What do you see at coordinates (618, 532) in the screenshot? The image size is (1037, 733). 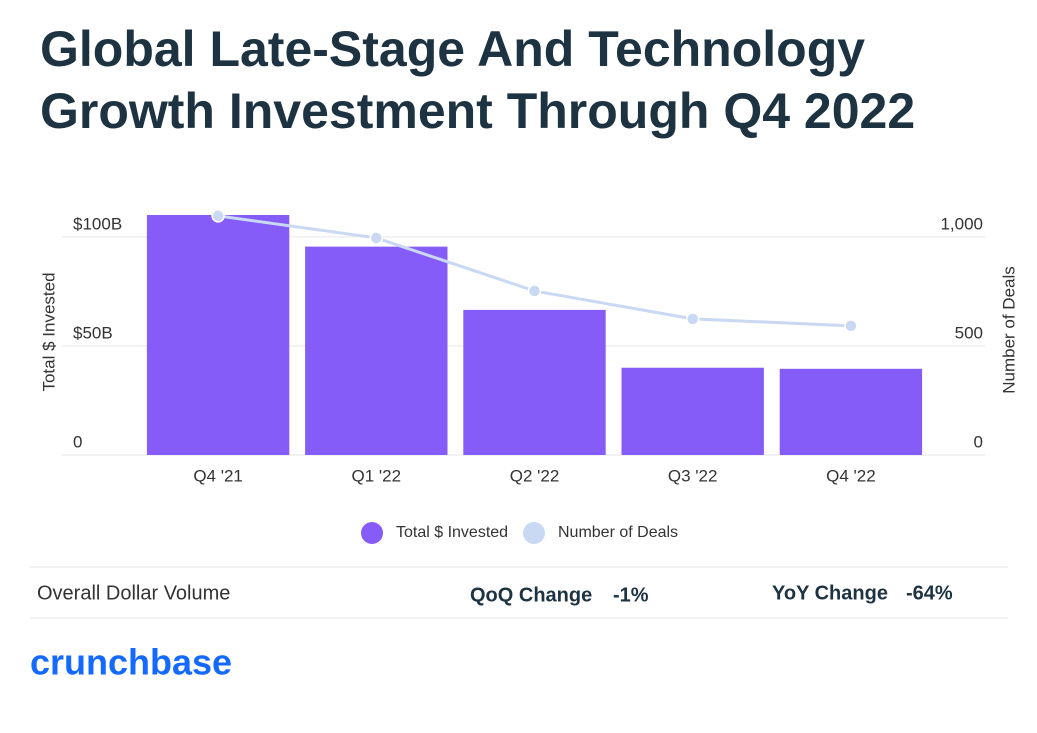 I see `legend-label: Number of Deals` at bounding box center [618, 532].